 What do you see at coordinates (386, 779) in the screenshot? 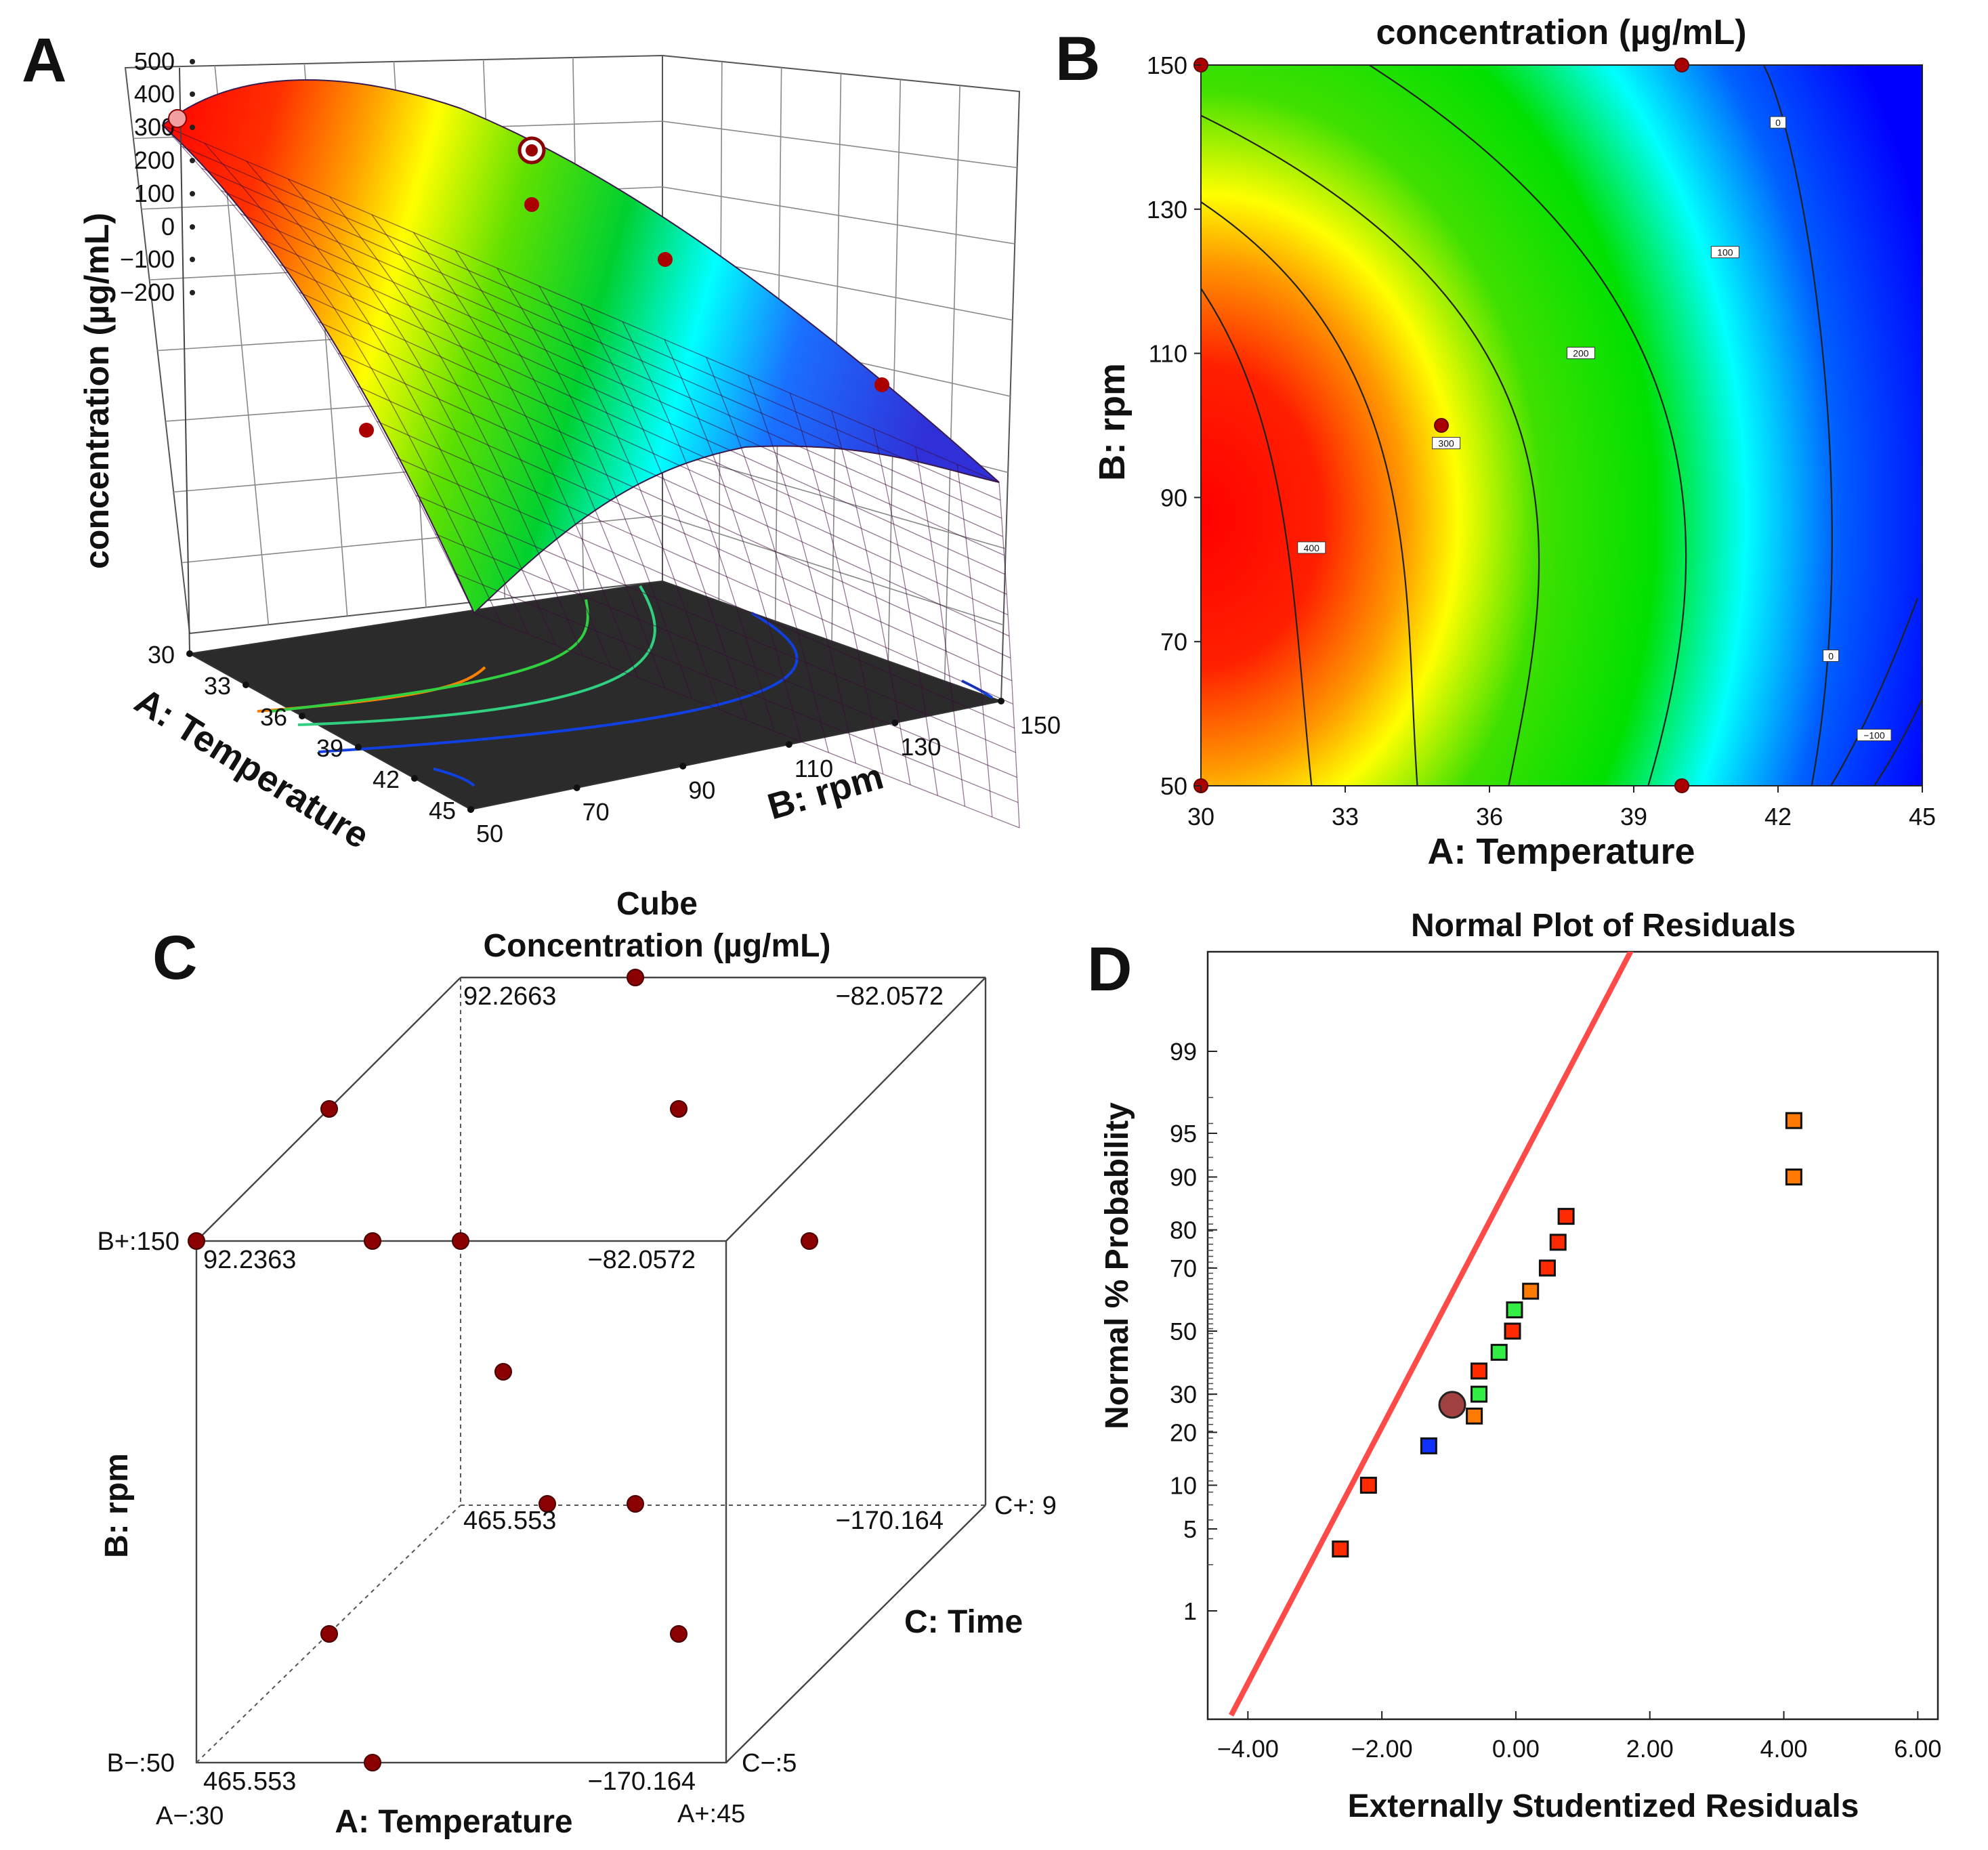
I see `x-tick-label: 42` at bounding box center [386, 779].